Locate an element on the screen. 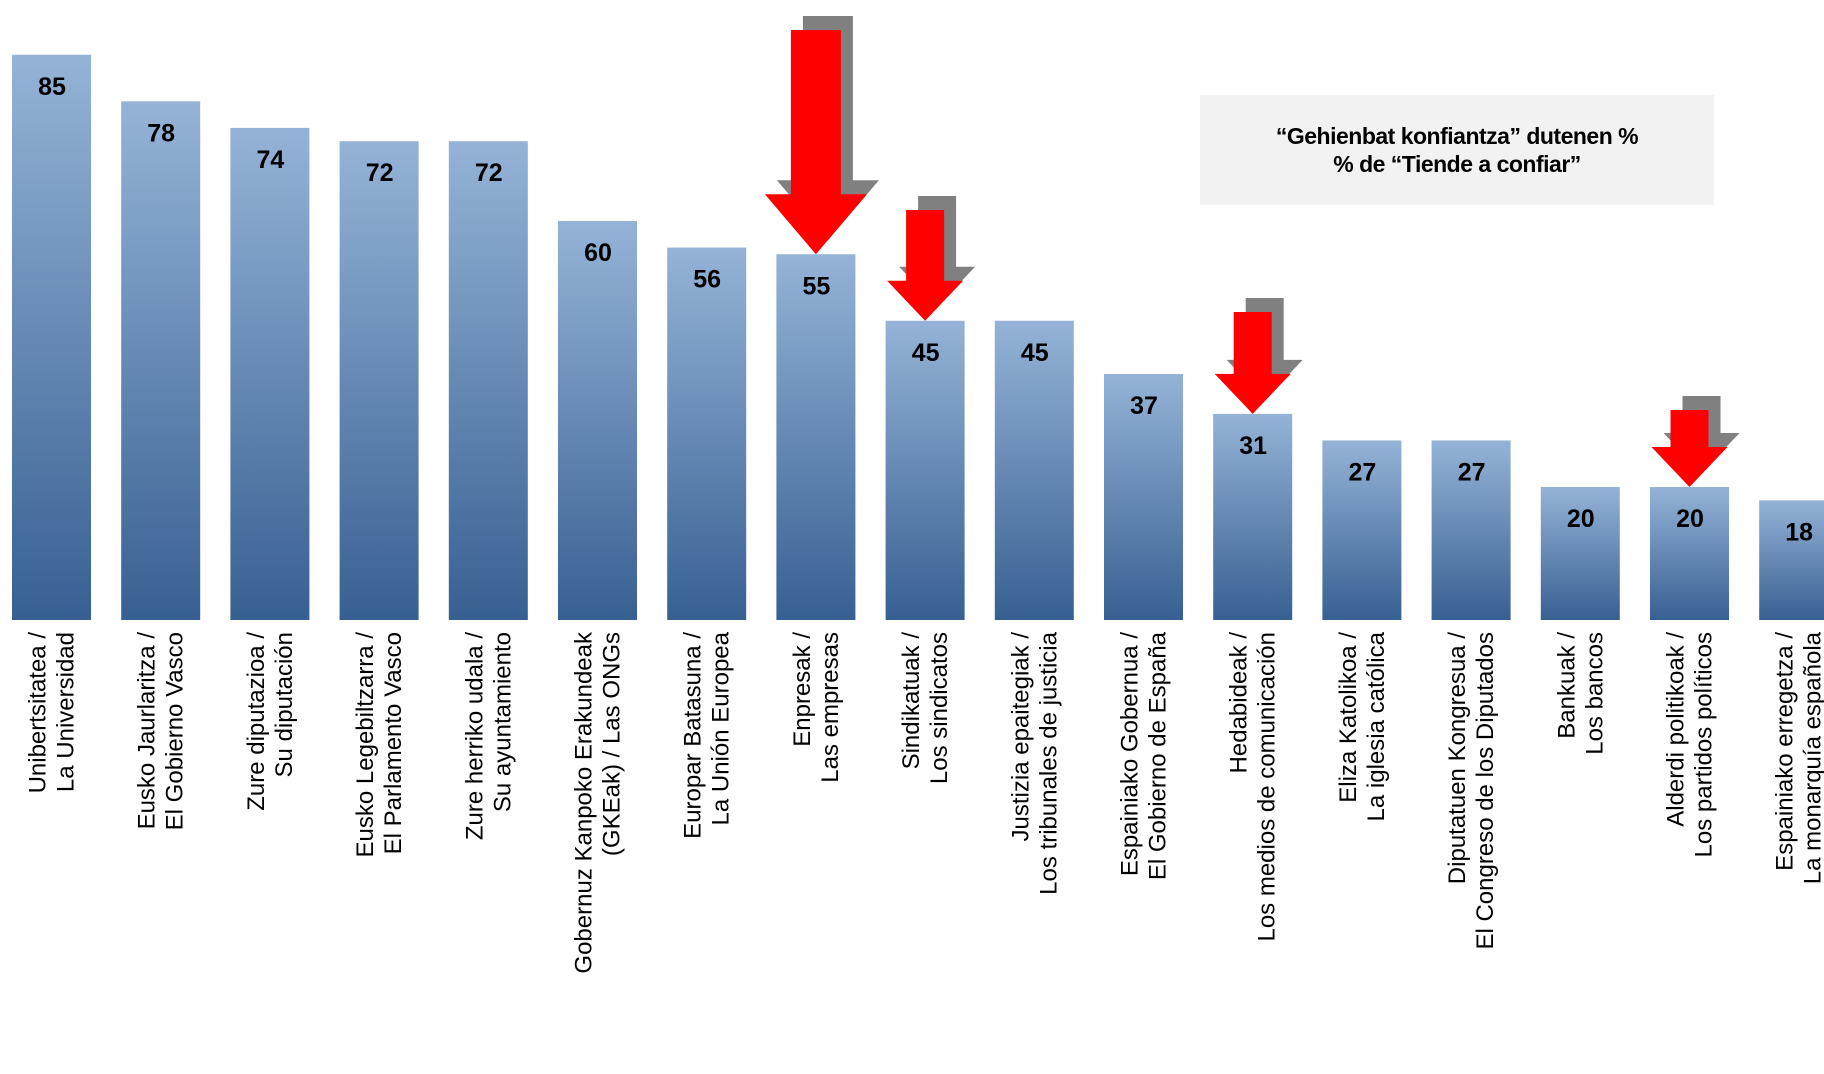 This screenshot has width=1824, height=1074. category-label-0-line-1: La Universidad is located at coordinates (66, 712).